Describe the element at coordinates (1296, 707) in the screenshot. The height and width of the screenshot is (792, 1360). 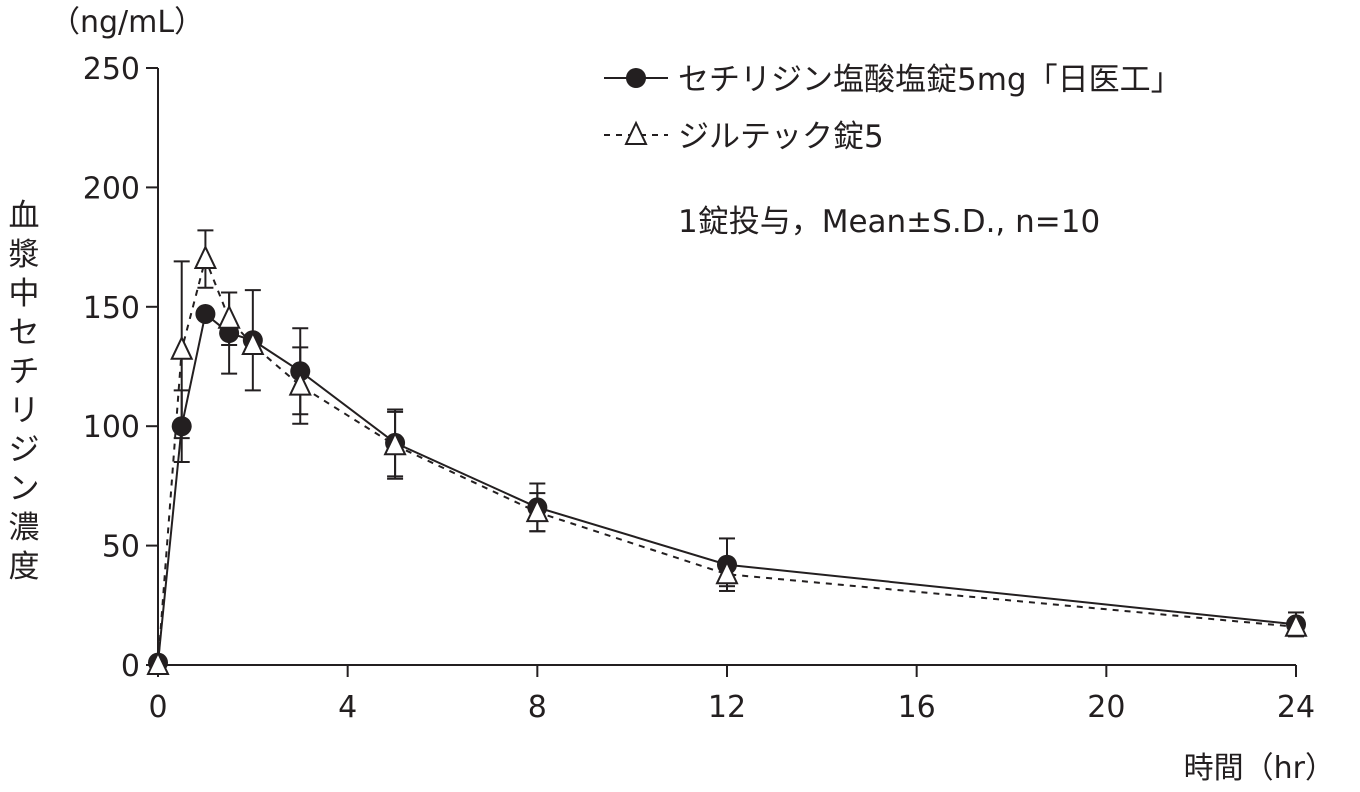
I see `x-tick-label: 24` at that location.